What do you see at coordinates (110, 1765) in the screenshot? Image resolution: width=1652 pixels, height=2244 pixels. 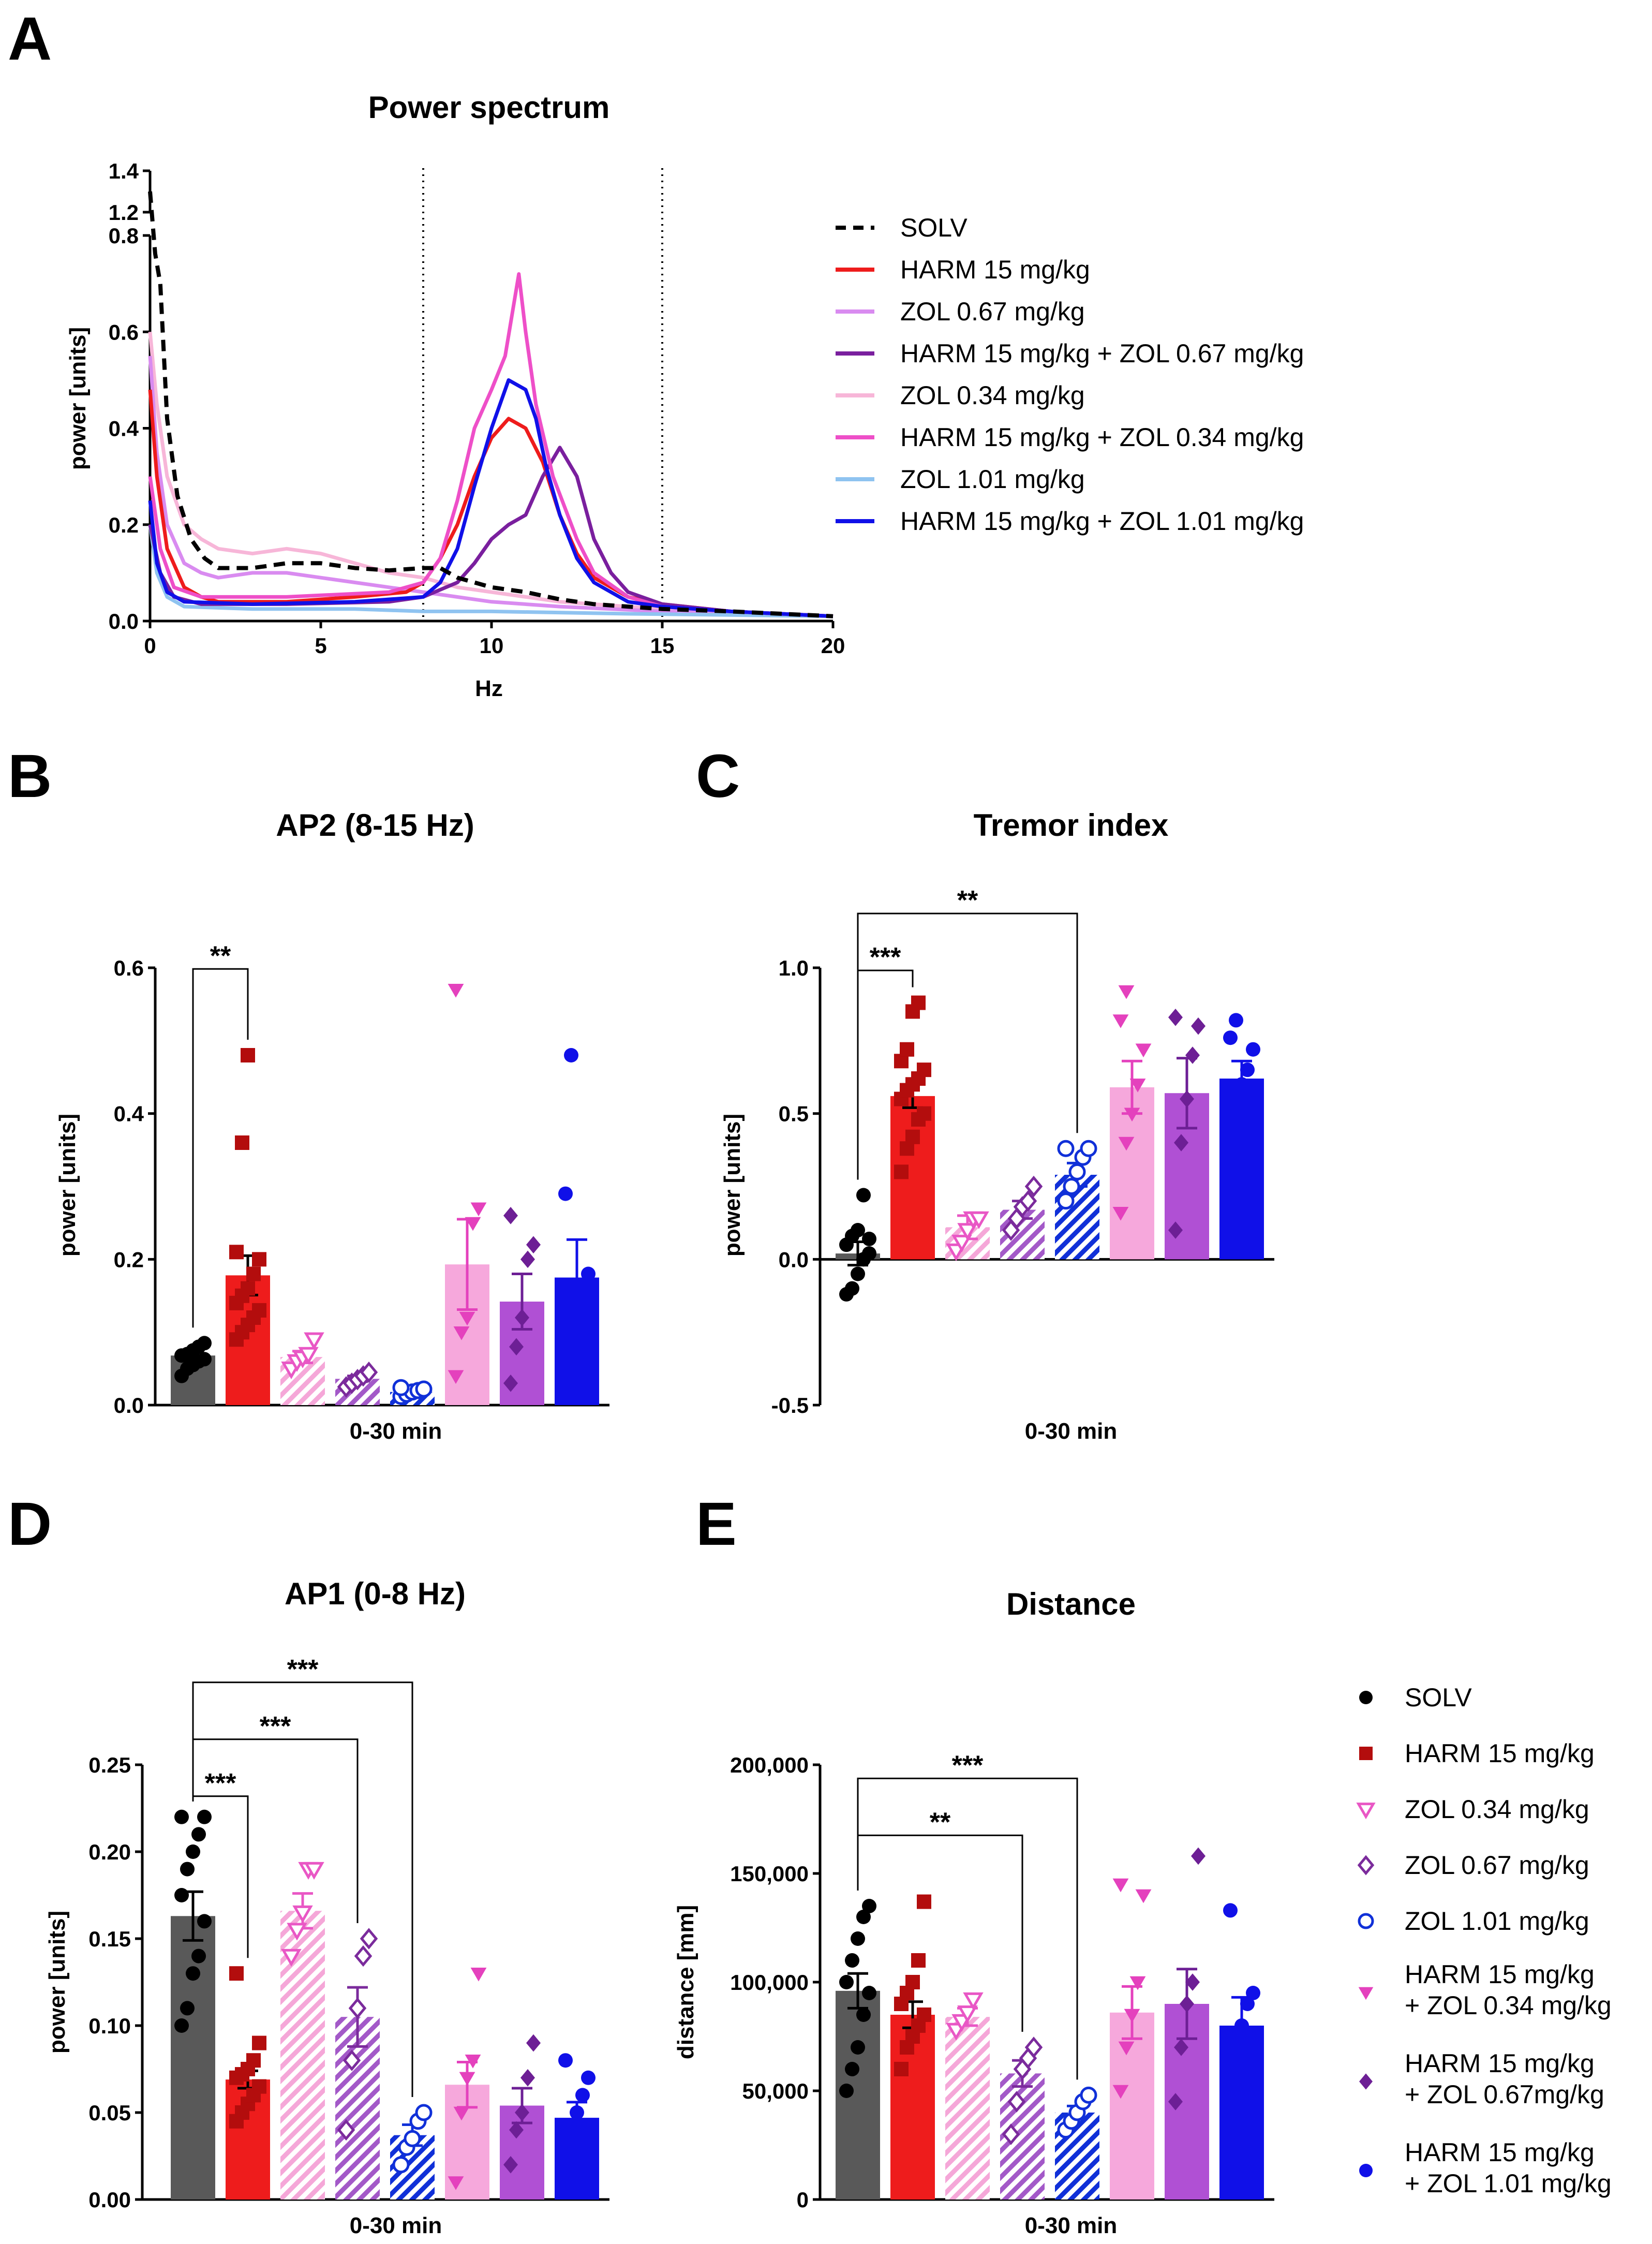 I see `panel-d-y-tick-label: 0.25` at bounding box center [110, 1765].